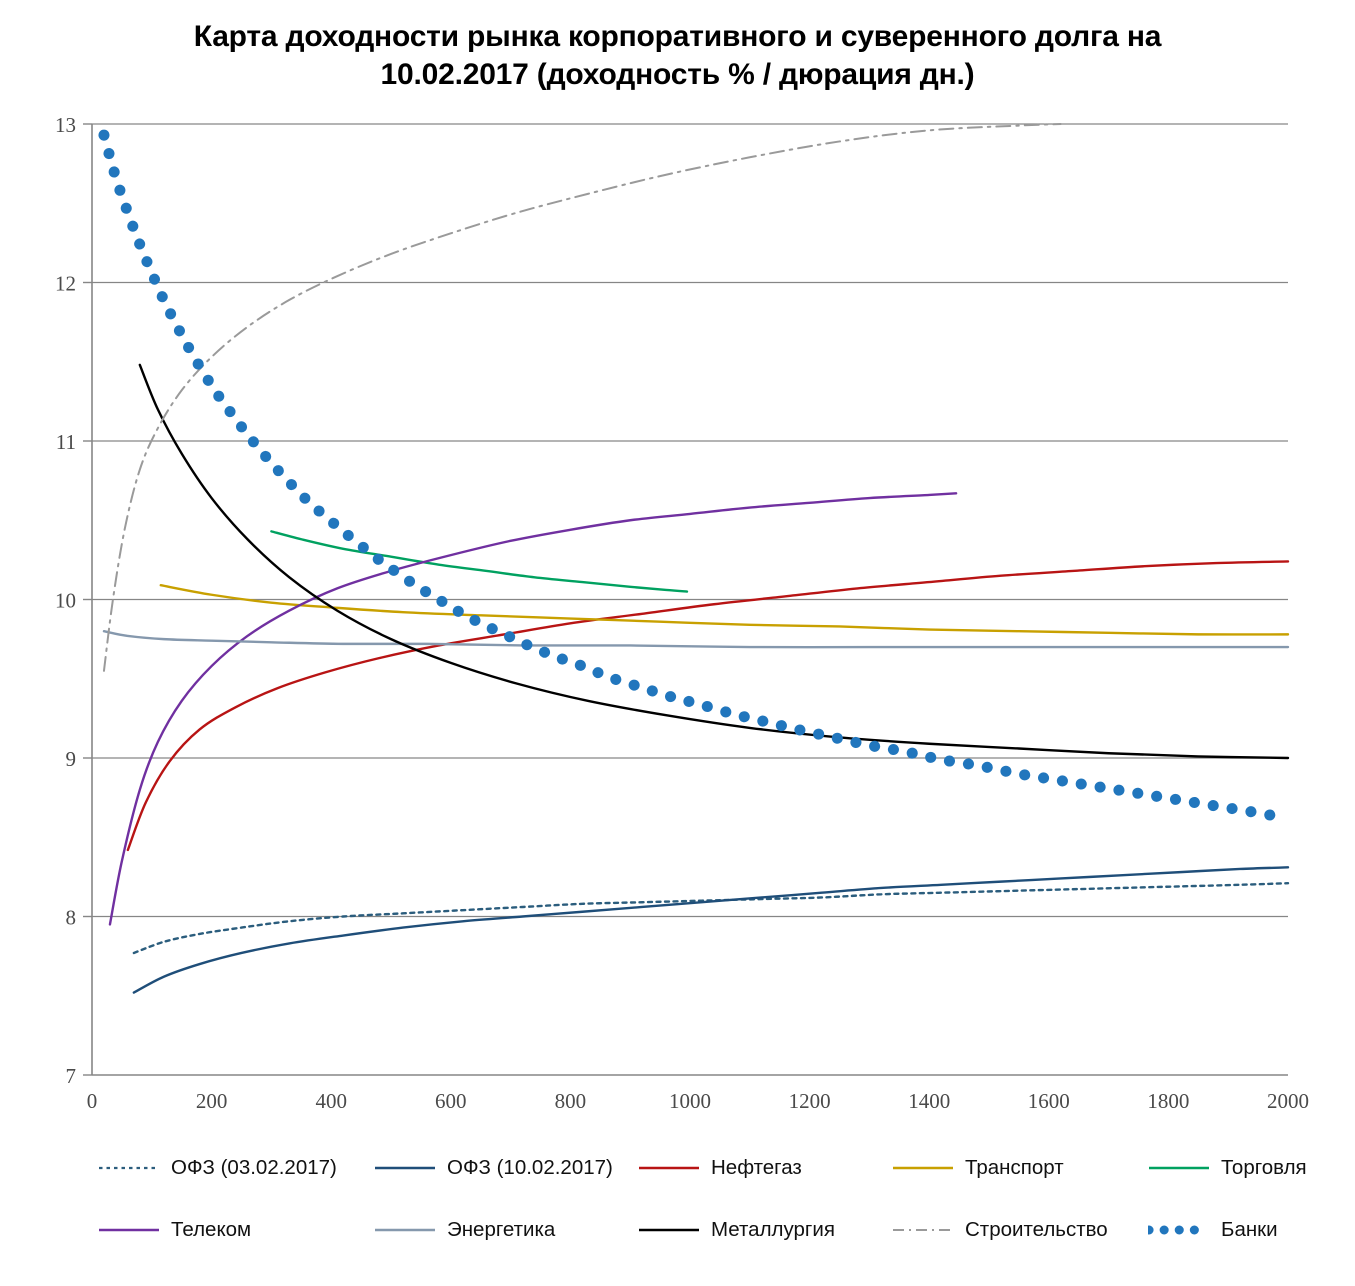  What do you see at coordinates (677, 75) in the screenshot?
I see `chart-title-line-2: 10.02.2017 (доходность % / дюрация дн.)` at bounding box center [677, 75].